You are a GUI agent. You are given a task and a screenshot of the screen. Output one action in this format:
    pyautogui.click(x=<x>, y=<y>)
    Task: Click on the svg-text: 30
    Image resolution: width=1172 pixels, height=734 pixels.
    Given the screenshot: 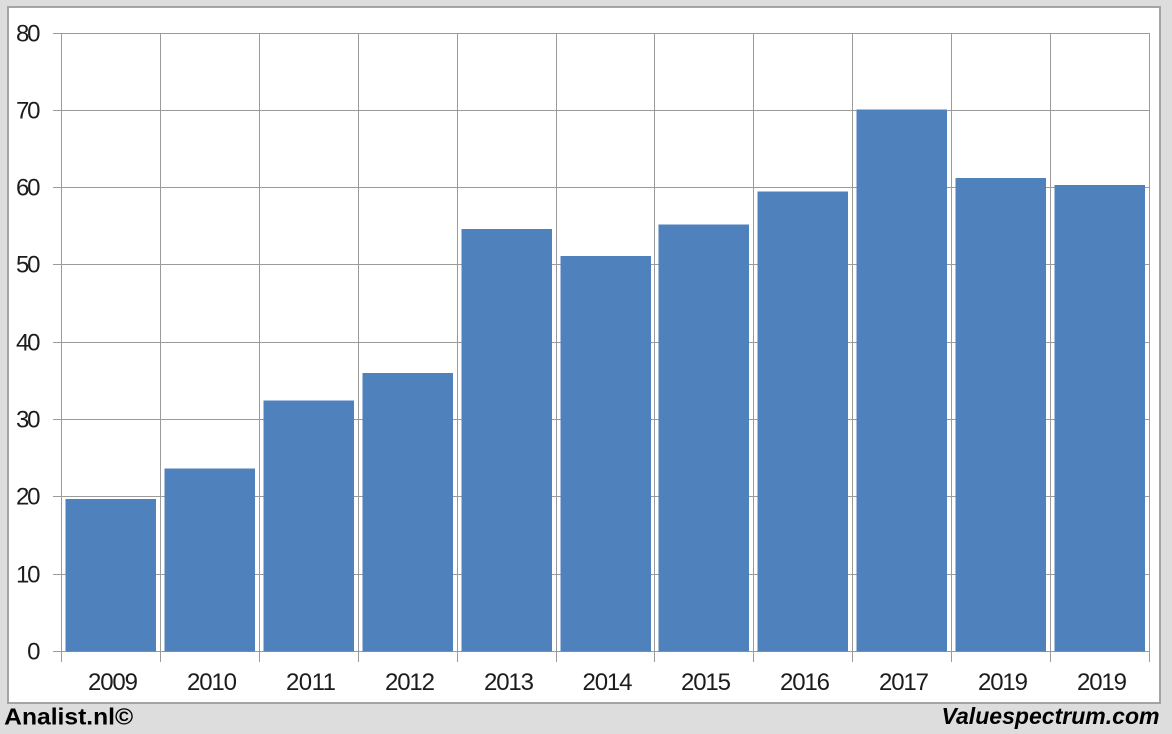 What is the action you would take?
    pyautogui.click(x=28, y=420)
    